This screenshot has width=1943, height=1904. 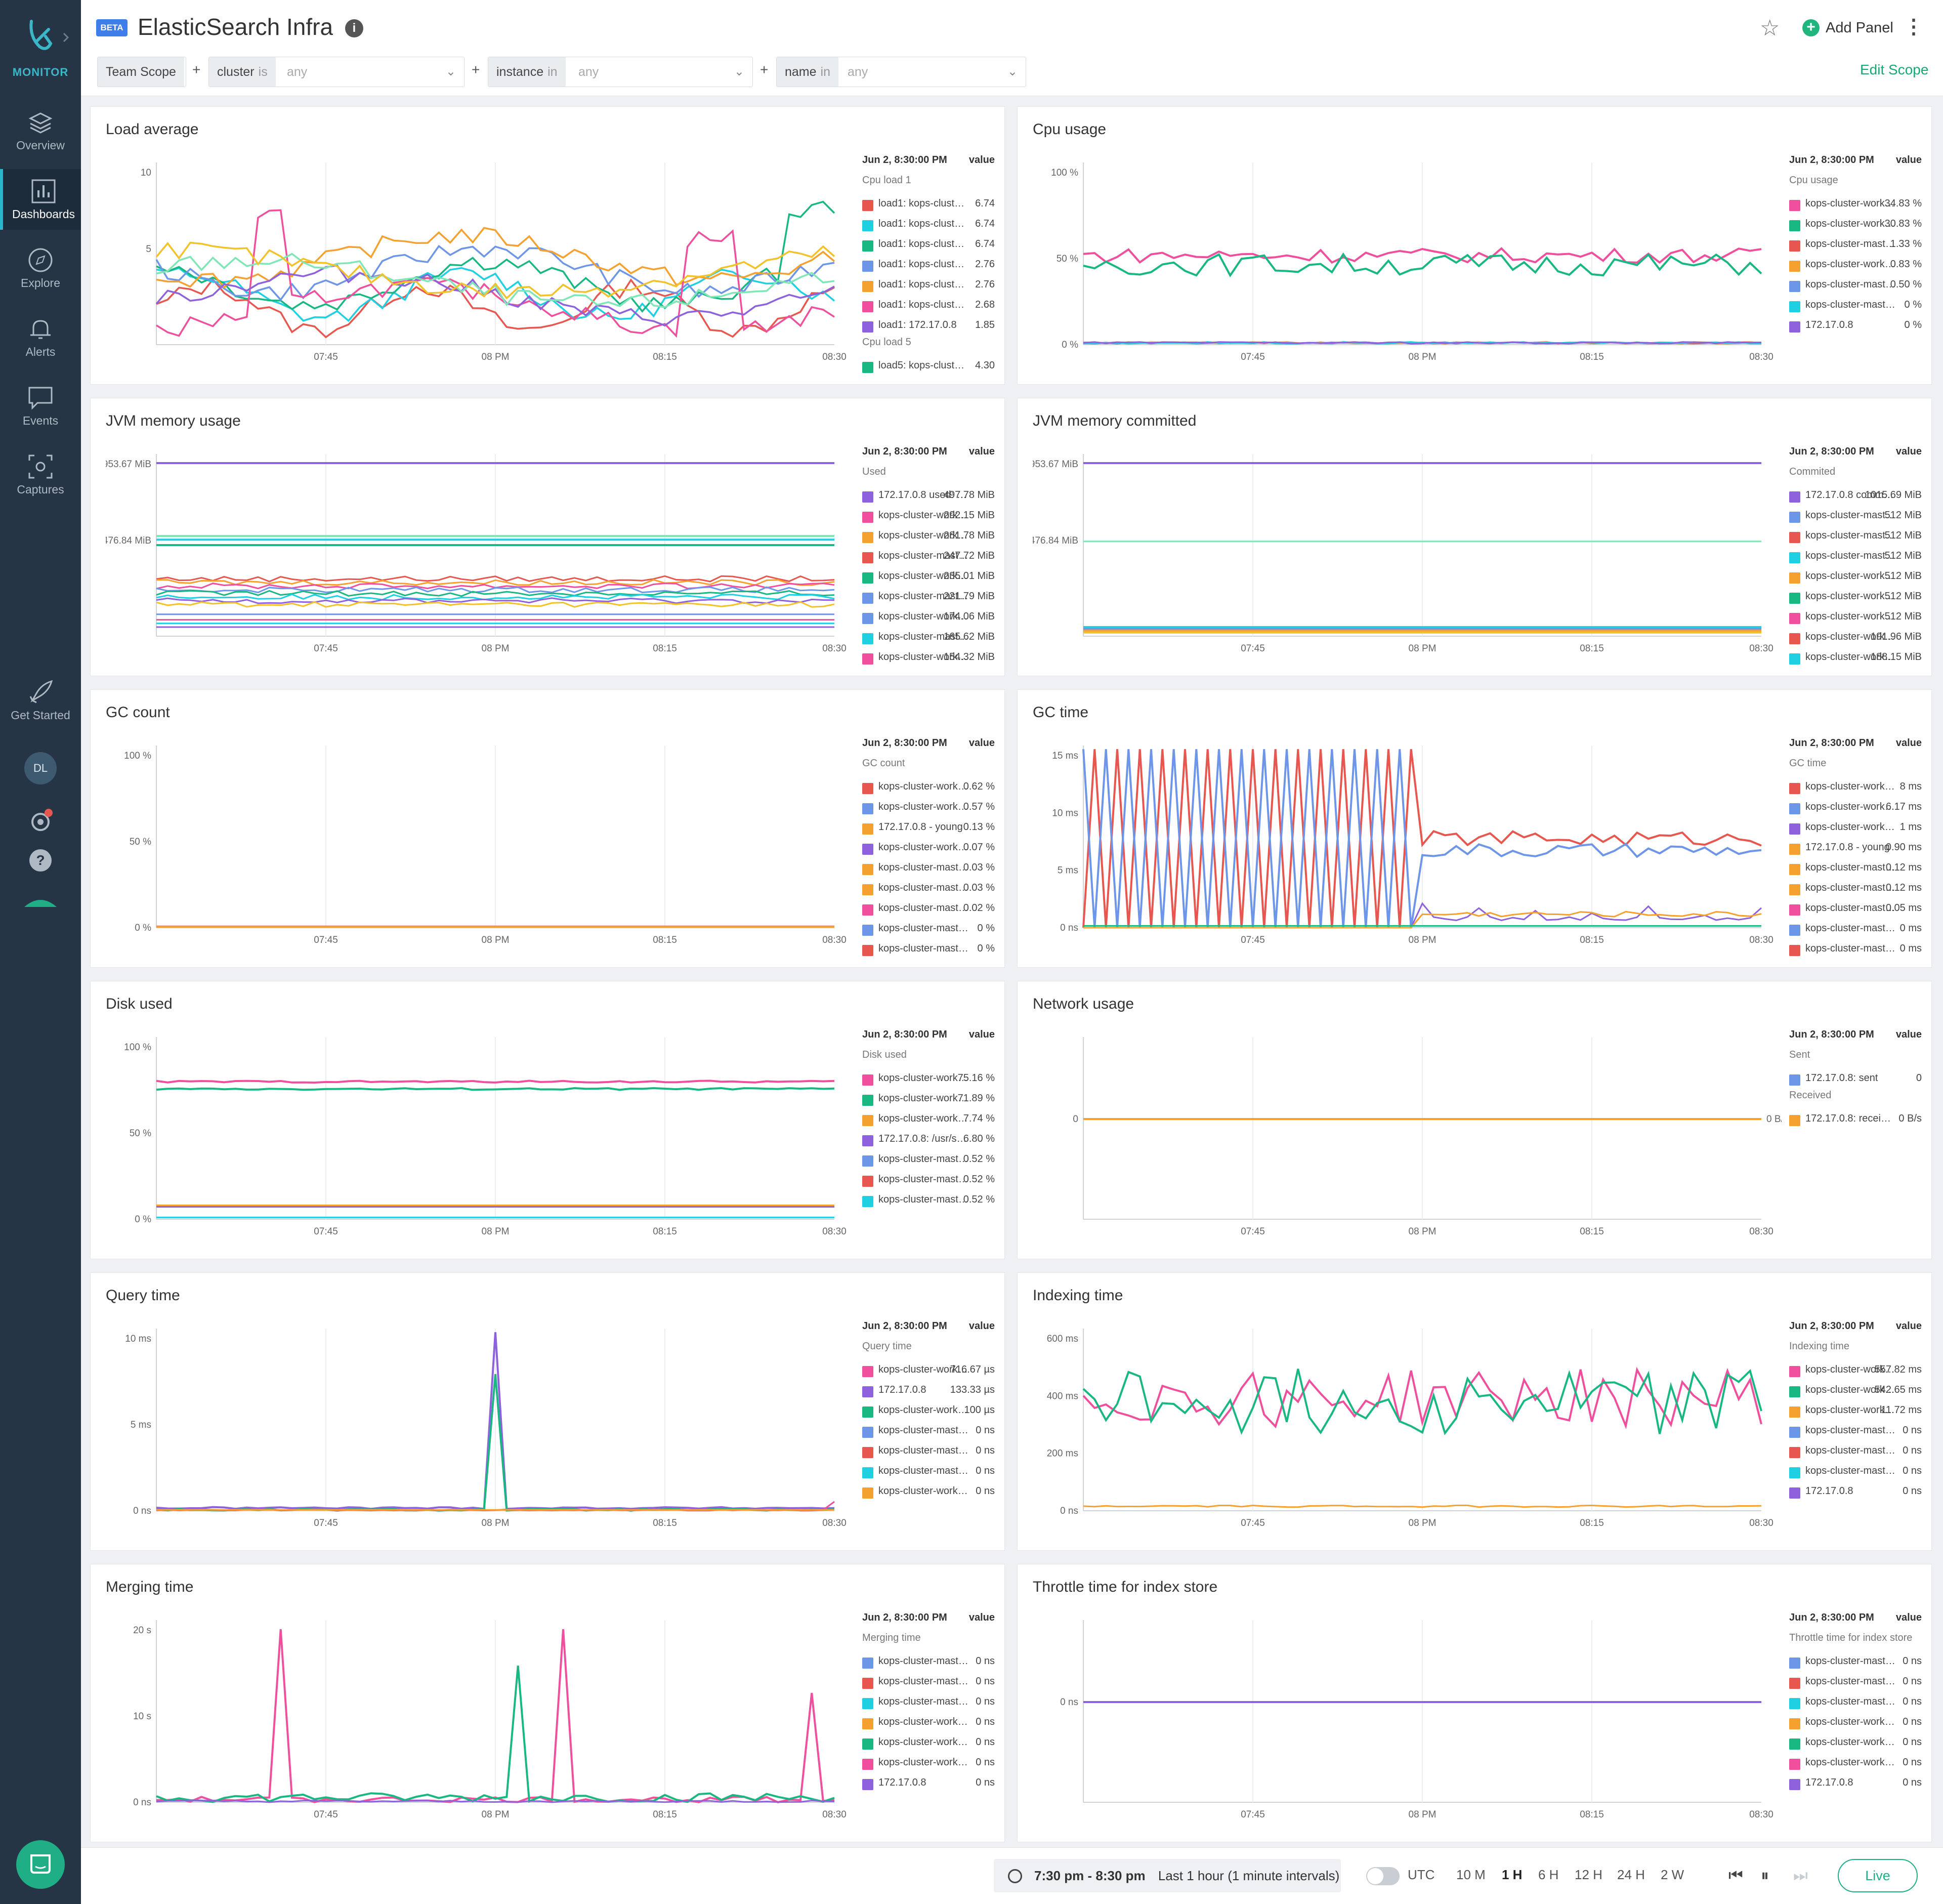 What do you see at coordinates (1672, 1874) in the screenshot?
I see `interval-2w: 2 W` at bounding box center [1672, 1874].